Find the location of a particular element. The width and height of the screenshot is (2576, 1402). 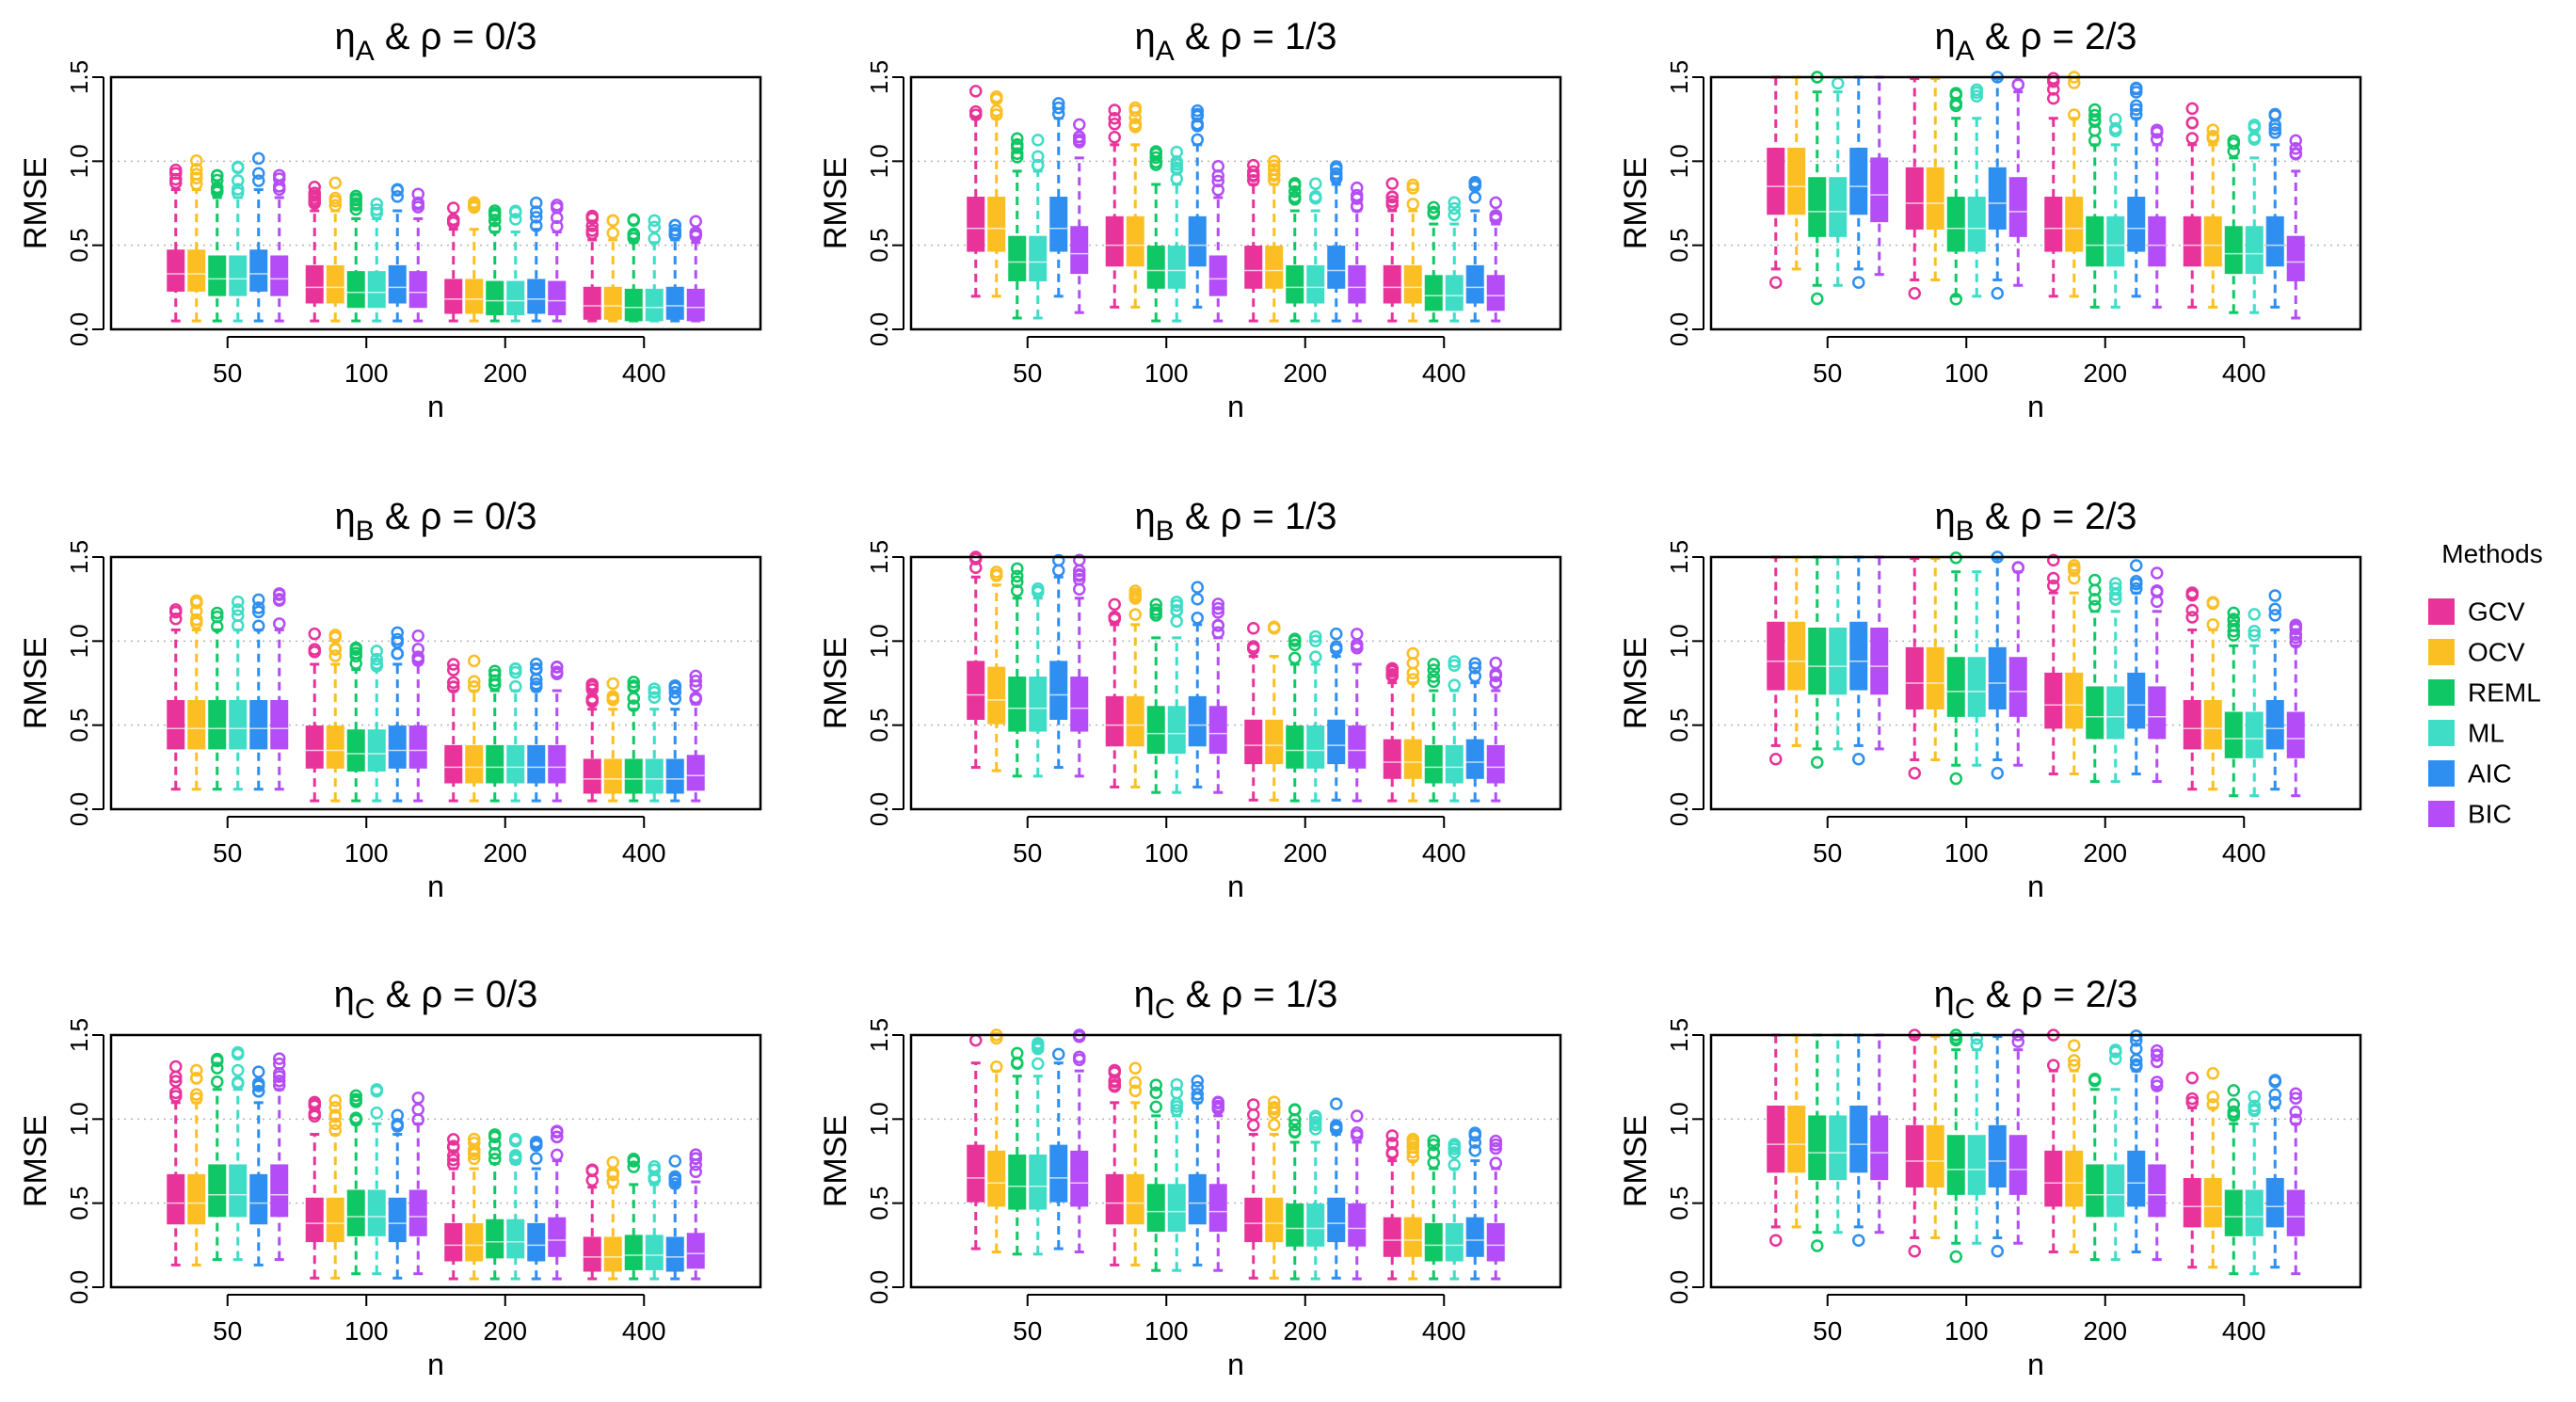

y-tick-label: 1.0 is located at coordinates (1679, 161).